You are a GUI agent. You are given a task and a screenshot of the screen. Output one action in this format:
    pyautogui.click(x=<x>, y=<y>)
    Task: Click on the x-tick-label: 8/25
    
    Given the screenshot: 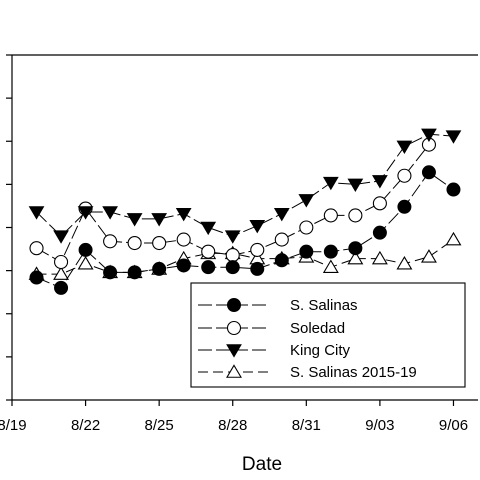 What is the action you would take?
    pyautogui.click(x=159, y=425)
    